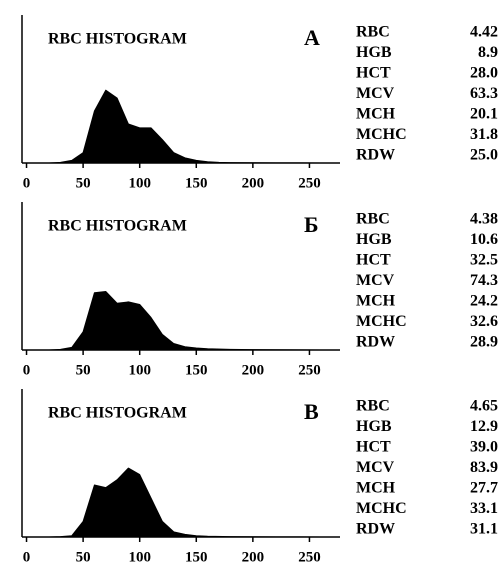 The image size is (504, 579). I want to click on stat-value: 32.6, so click(484, 321).